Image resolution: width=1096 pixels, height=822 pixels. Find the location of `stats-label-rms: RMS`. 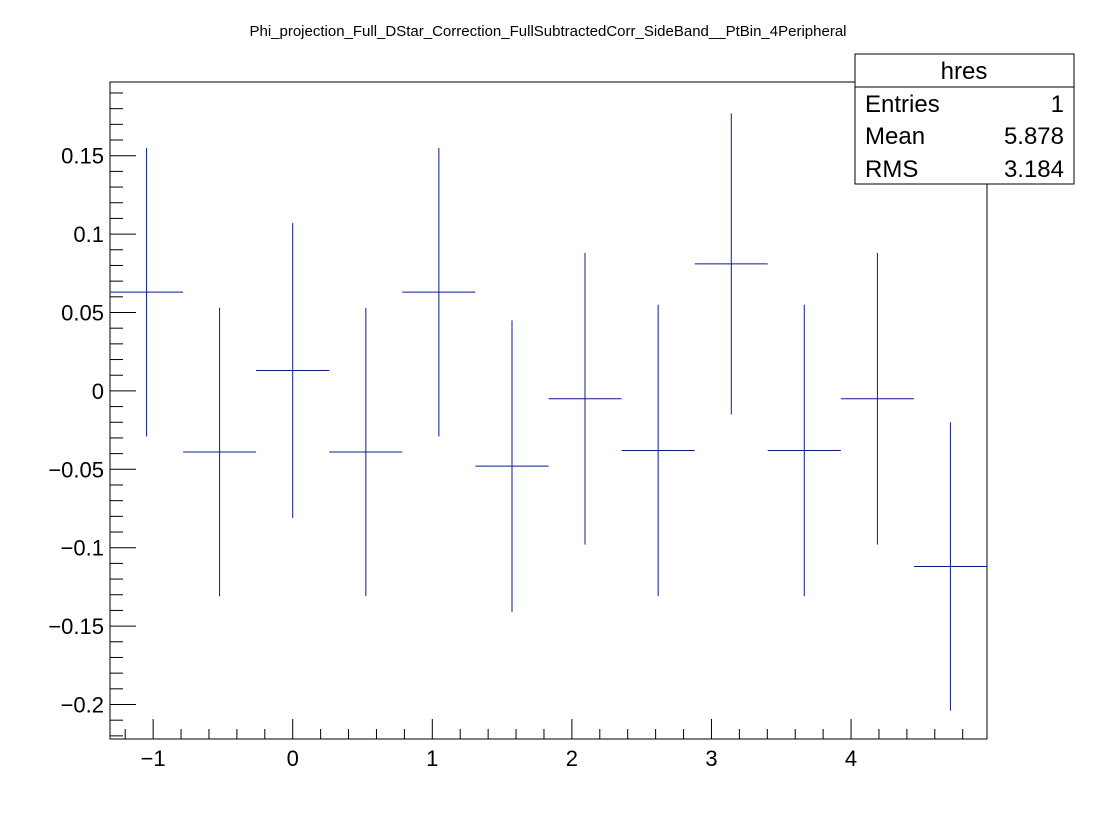

stats-label-rms: RMS is located at coordinates (891, 169).